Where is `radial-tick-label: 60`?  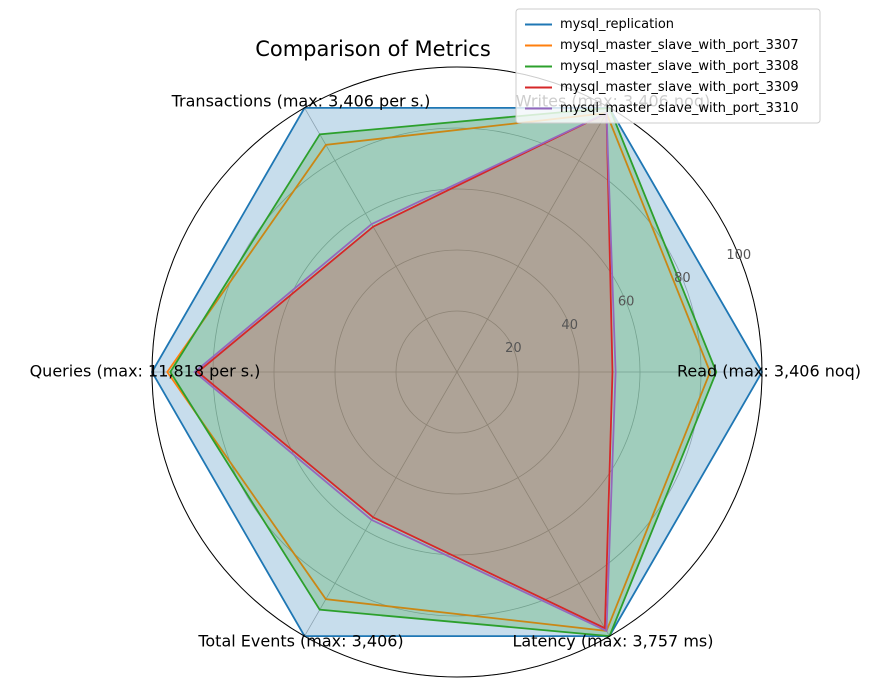 radial-tick-label: 60 is located at coordinates (626, 302).